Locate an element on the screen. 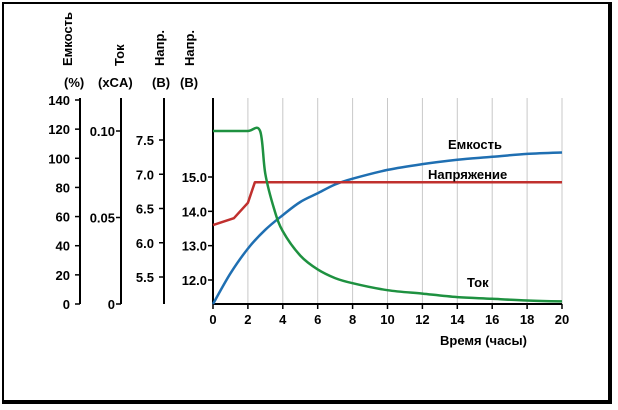 The image size is (618, 410). axis-1-header: Емкость is located at coordinates (67, 39).